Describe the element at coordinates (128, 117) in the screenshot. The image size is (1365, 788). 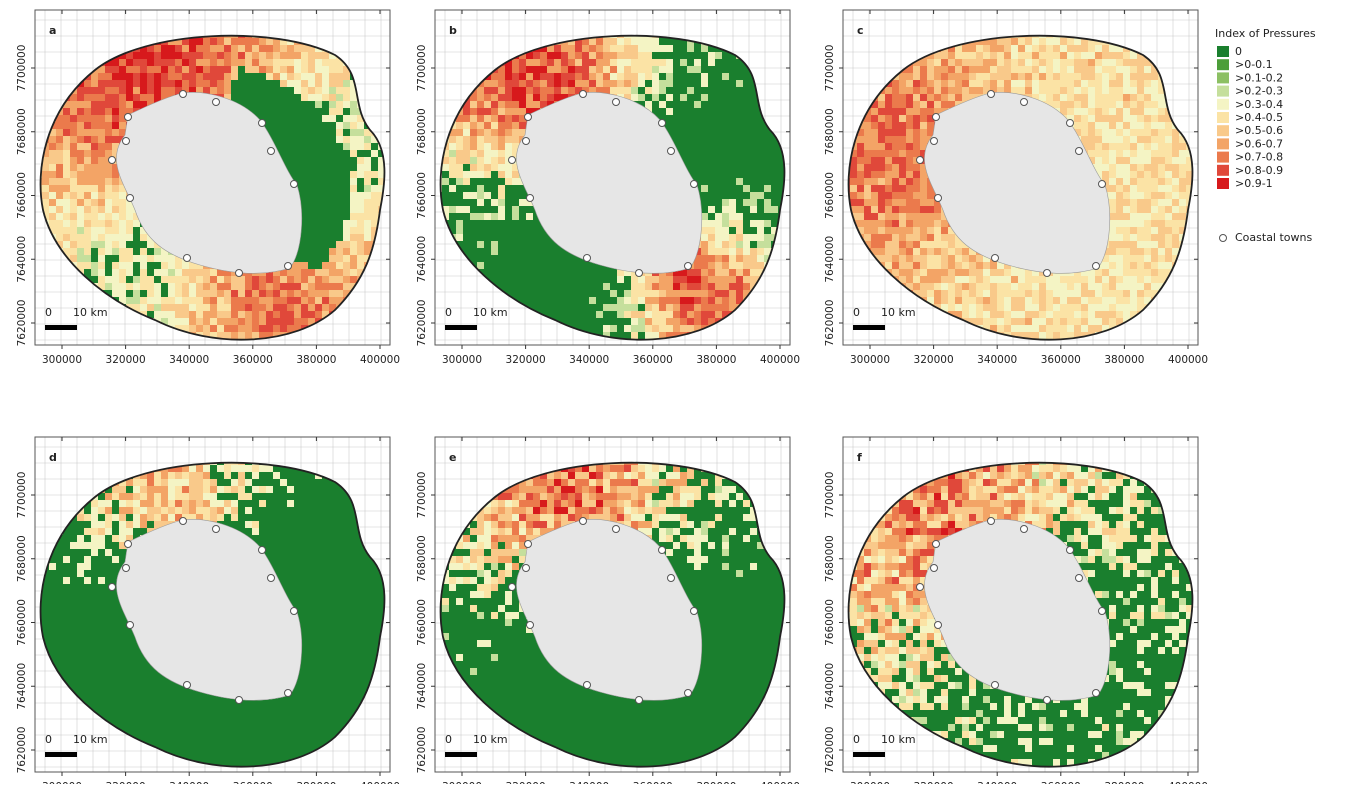
I see `coastal-town` at that location.